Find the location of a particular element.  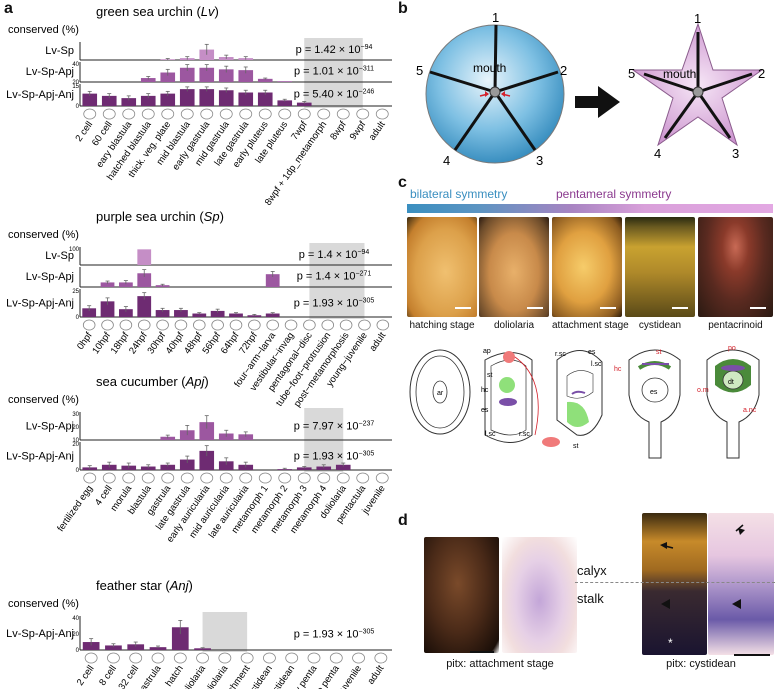

category-label: 8 cell is located at coordinates (108, 675).